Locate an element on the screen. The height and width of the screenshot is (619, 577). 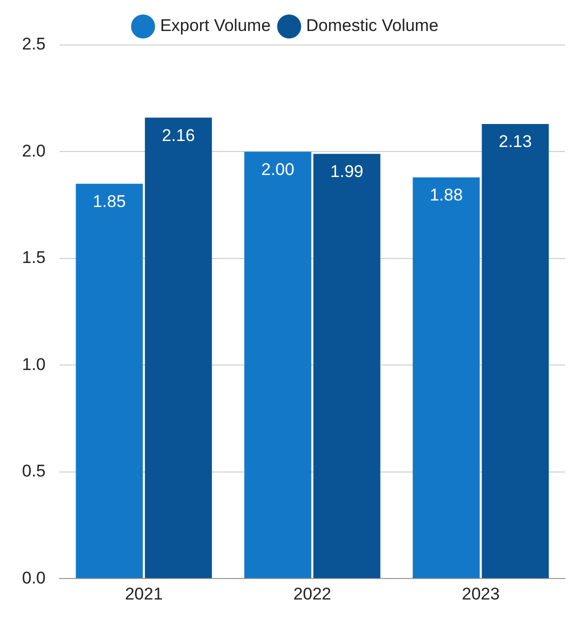
data-label: 2.13 is located at coordinates (515, 142).